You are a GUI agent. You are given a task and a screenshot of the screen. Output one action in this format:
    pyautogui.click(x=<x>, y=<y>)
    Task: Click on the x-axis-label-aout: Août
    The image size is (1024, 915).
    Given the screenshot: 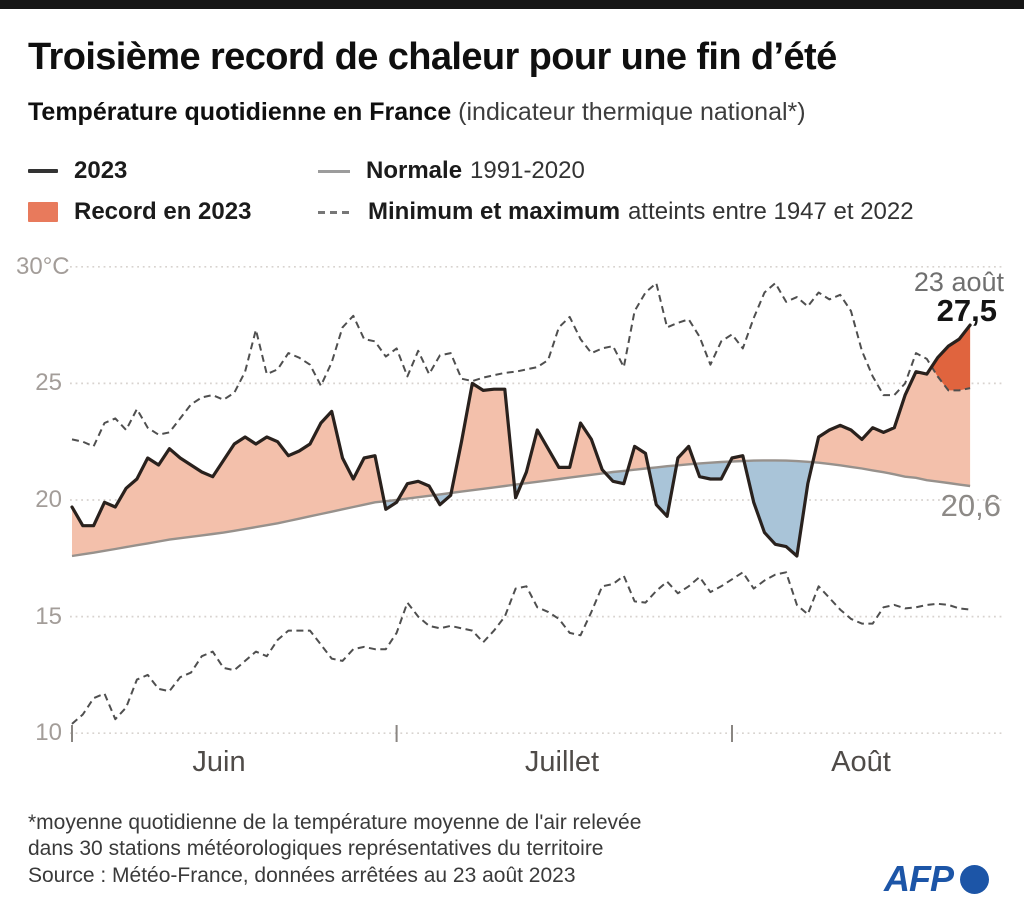 What is the action you would take?
    pyautogui.click(x=861, y=762)
    